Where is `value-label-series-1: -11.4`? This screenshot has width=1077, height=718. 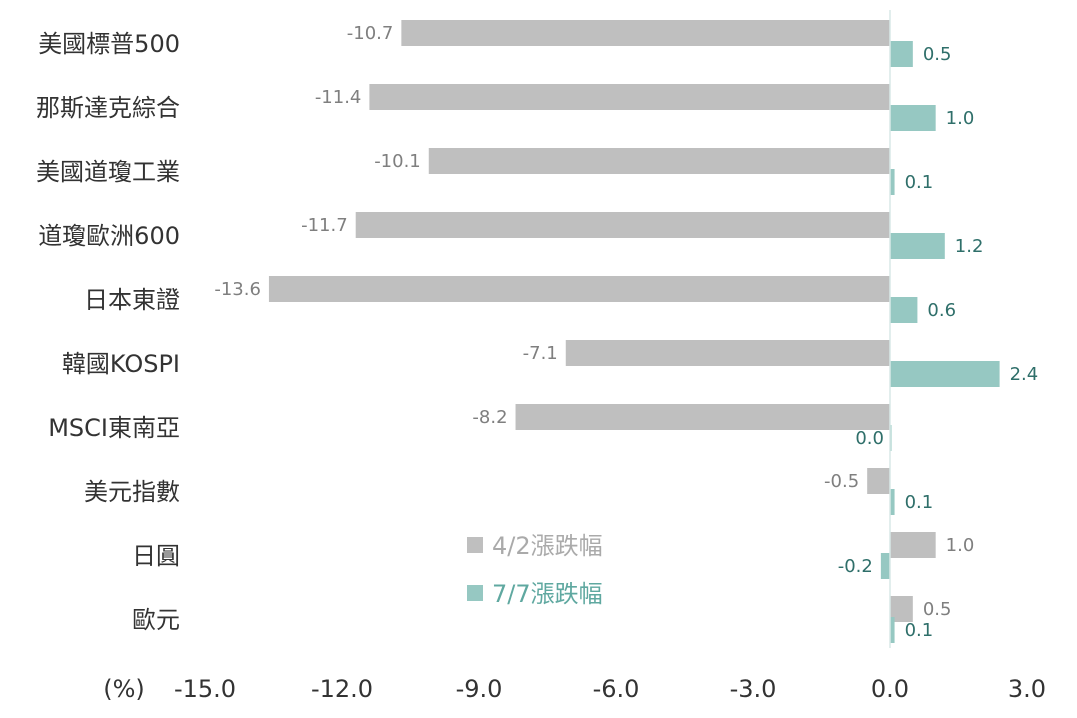
value-label-series-1: -11.4 is located at coordinates (338, 97).